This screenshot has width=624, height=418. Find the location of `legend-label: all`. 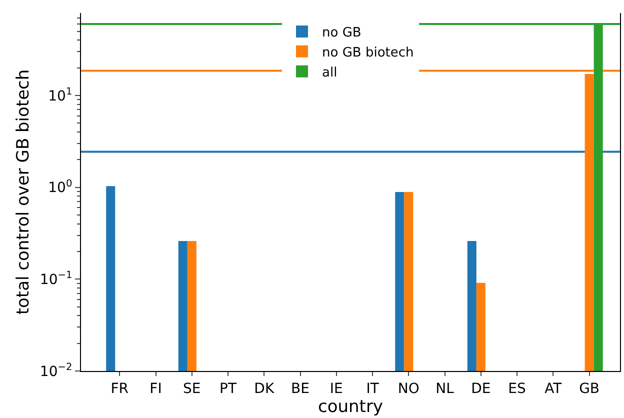

legend-label: all is located at coordinates (330, 72).